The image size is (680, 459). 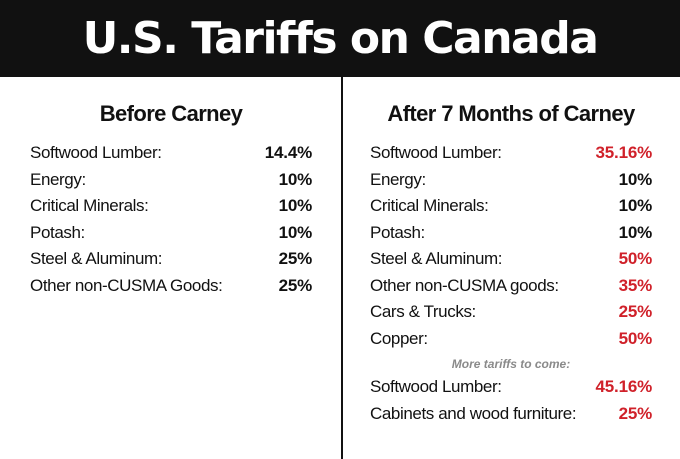 I want to click on page-title: U.S. Tariffs on Canada, so click(x=340, y=38).